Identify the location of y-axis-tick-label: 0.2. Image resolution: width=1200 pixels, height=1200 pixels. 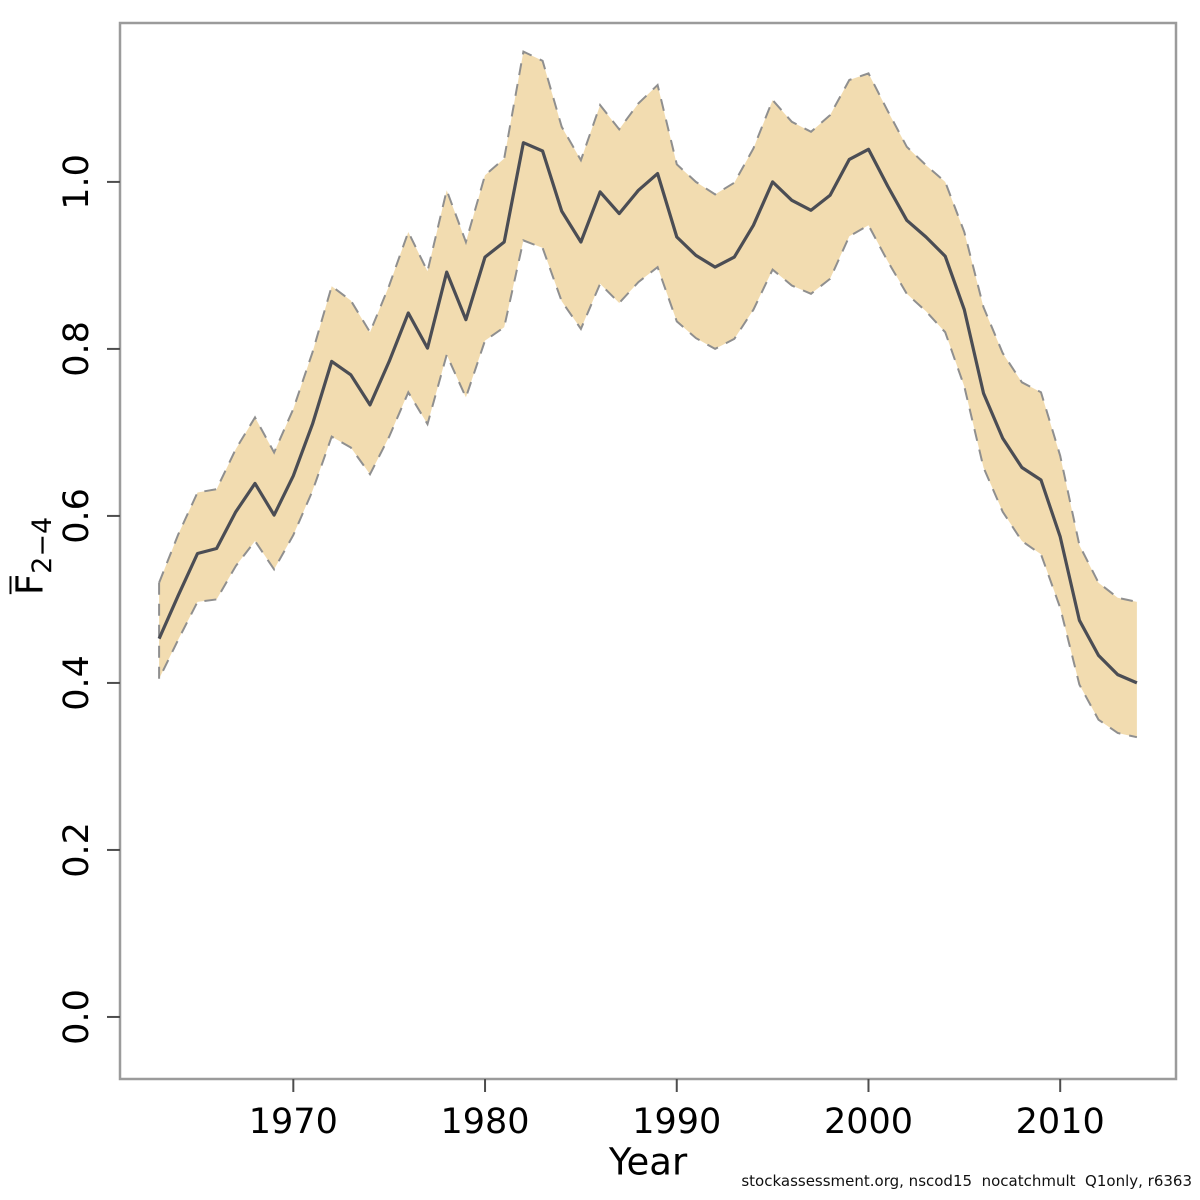
(77, 850).